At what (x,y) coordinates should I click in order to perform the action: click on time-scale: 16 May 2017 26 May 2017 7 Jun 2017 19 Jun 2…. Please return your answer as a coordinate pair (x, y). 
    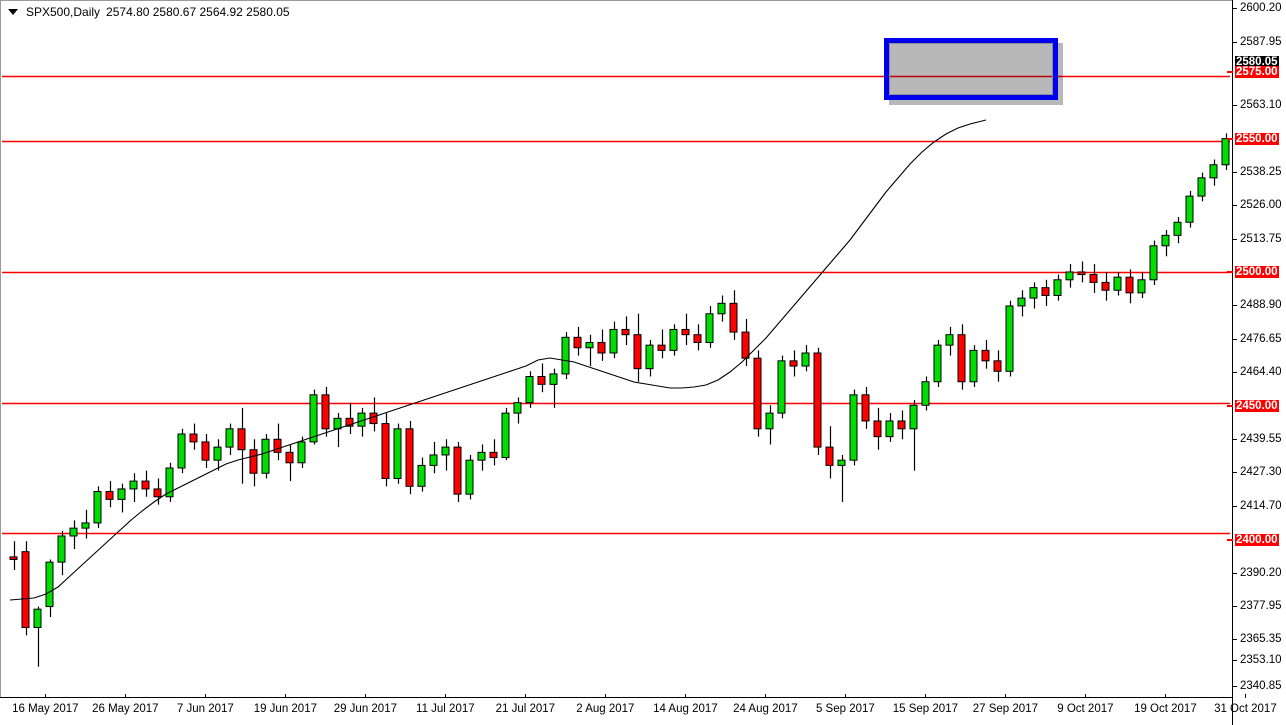
    Looking at the image, I should click on (638, 709).